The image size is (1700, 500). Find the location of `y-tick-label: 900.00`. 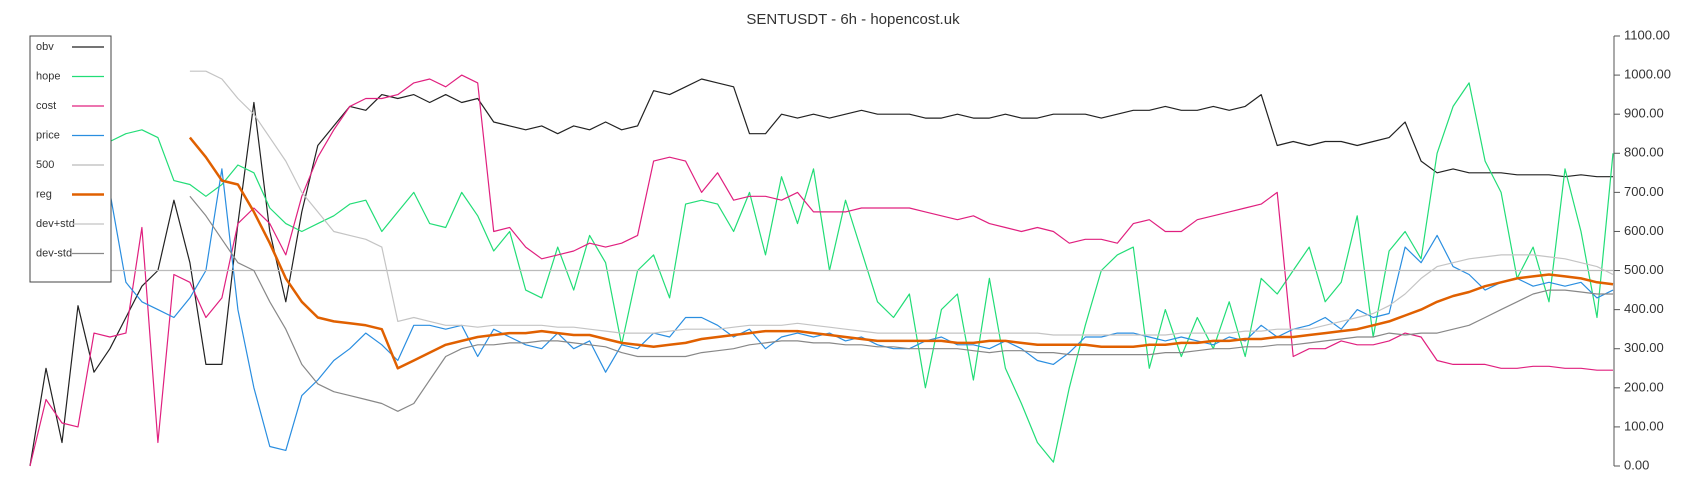

y-tick-label: 900.00 is located at coordinates (1644, 113).